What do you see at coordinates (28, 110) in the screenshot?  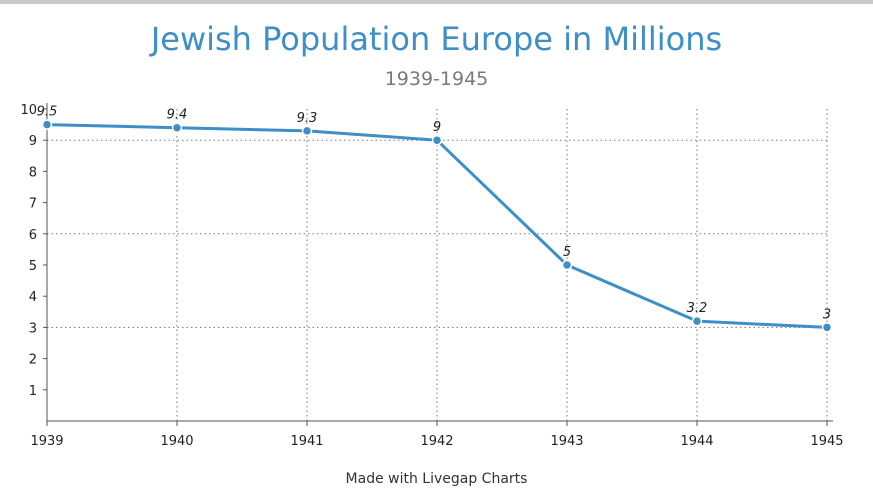 I see `y-tick-label: 10` at bounding box center [28, 110].